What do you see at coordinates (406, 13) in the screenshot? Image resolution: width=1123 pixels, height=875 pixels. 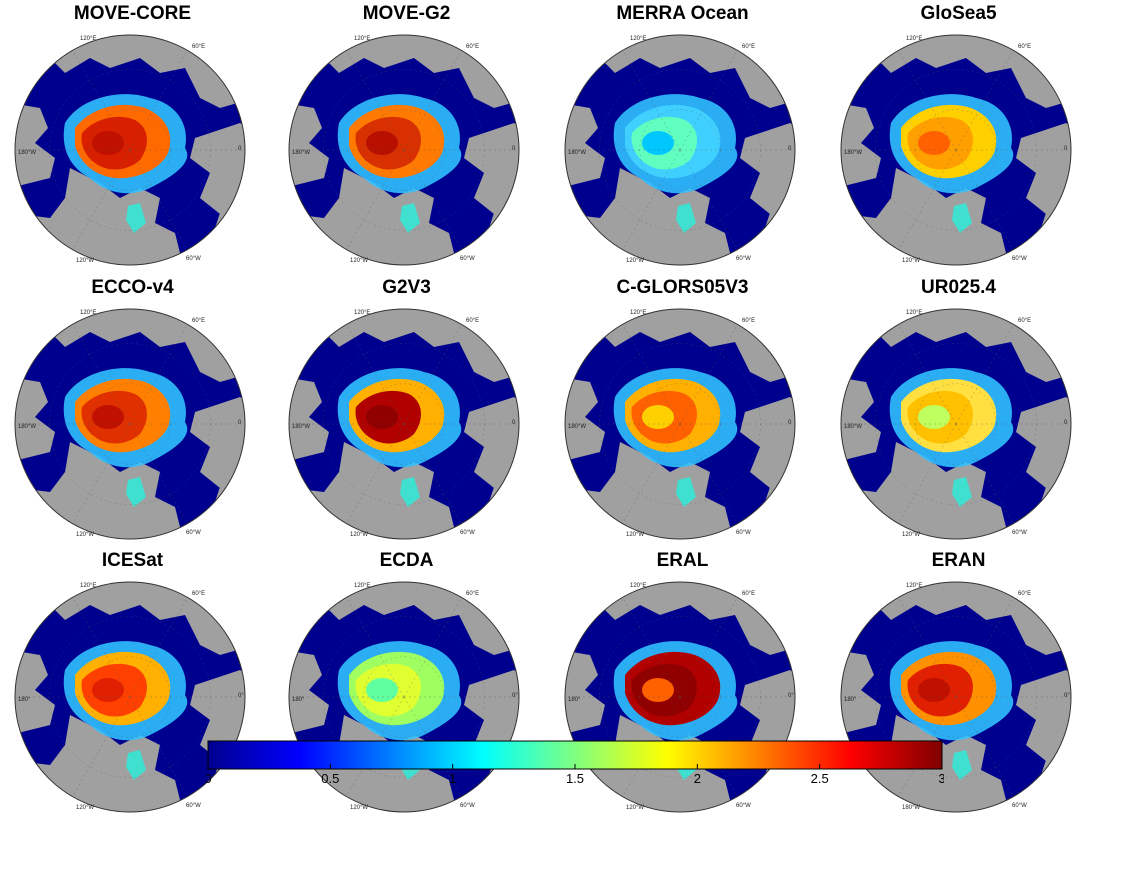 I see `panel-title: MOVE-G2` at bounding box center [406, 13].